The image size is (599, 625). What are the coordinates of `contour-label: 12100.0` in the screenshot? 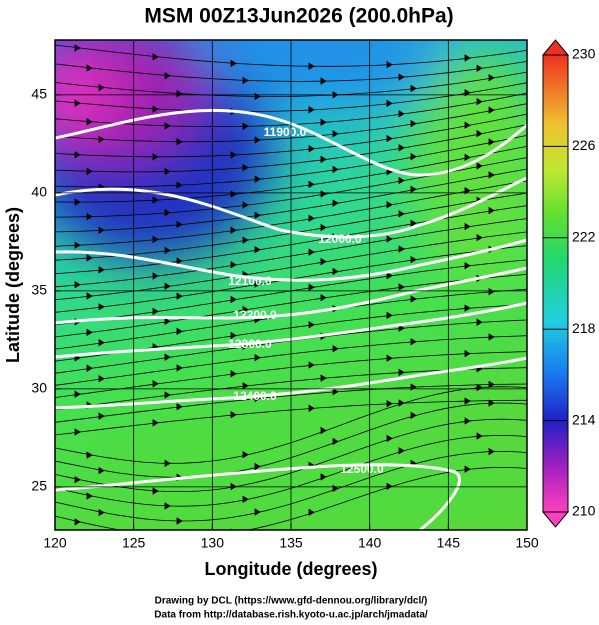 It's located at (250, 281).